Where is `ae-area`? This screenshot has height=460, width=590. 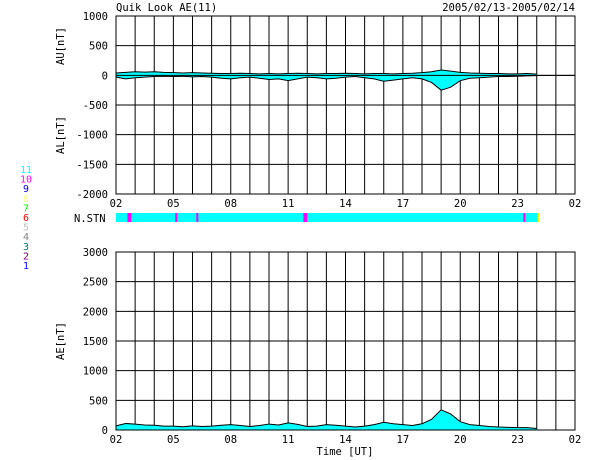 ae-area is located at coordinates (326, 419).